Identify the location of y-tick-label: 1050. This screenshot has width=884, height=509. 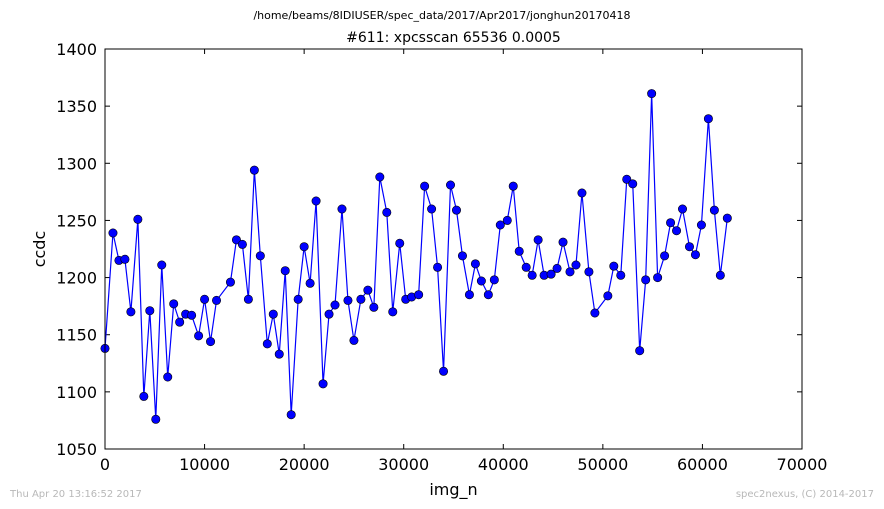
(76, 449).